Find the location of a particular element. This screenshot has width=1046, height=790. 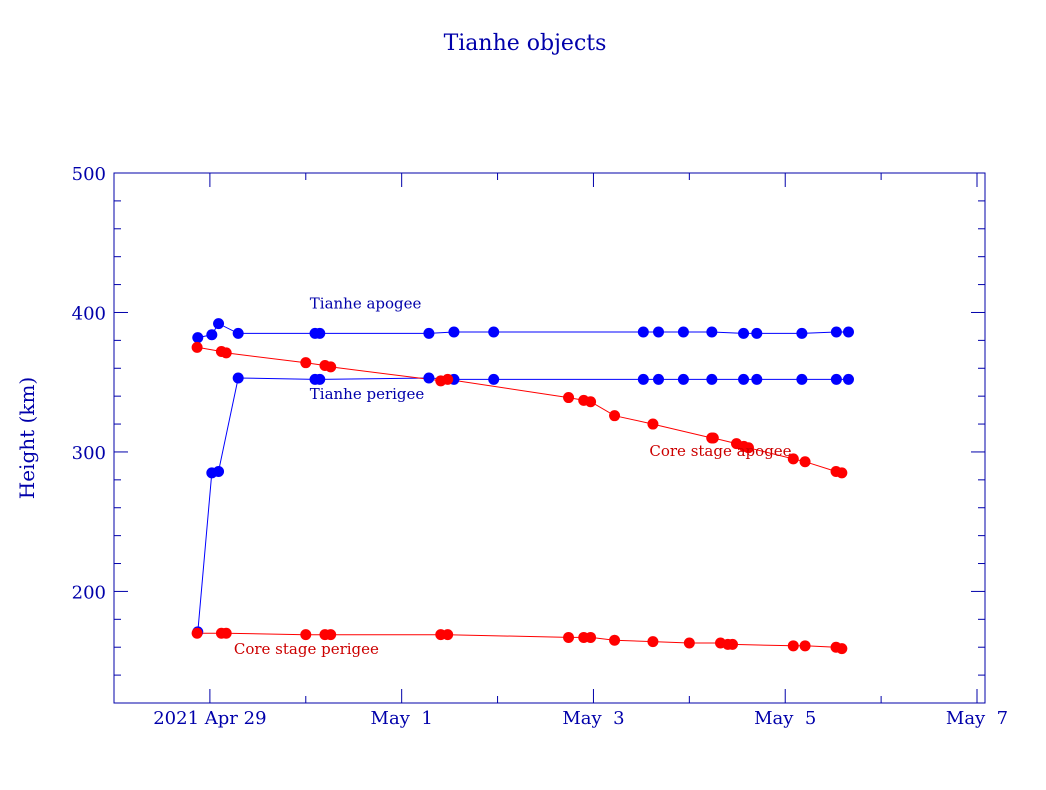

x-tick-label: May 3 is located at coordinates (593, 718).